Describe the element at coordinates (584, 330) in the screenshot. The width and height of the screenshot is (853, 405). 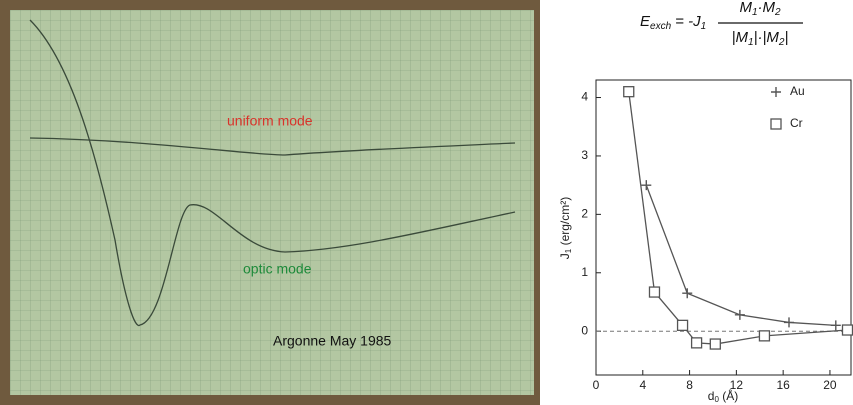
I see `y-tick-label: 0` at that location.